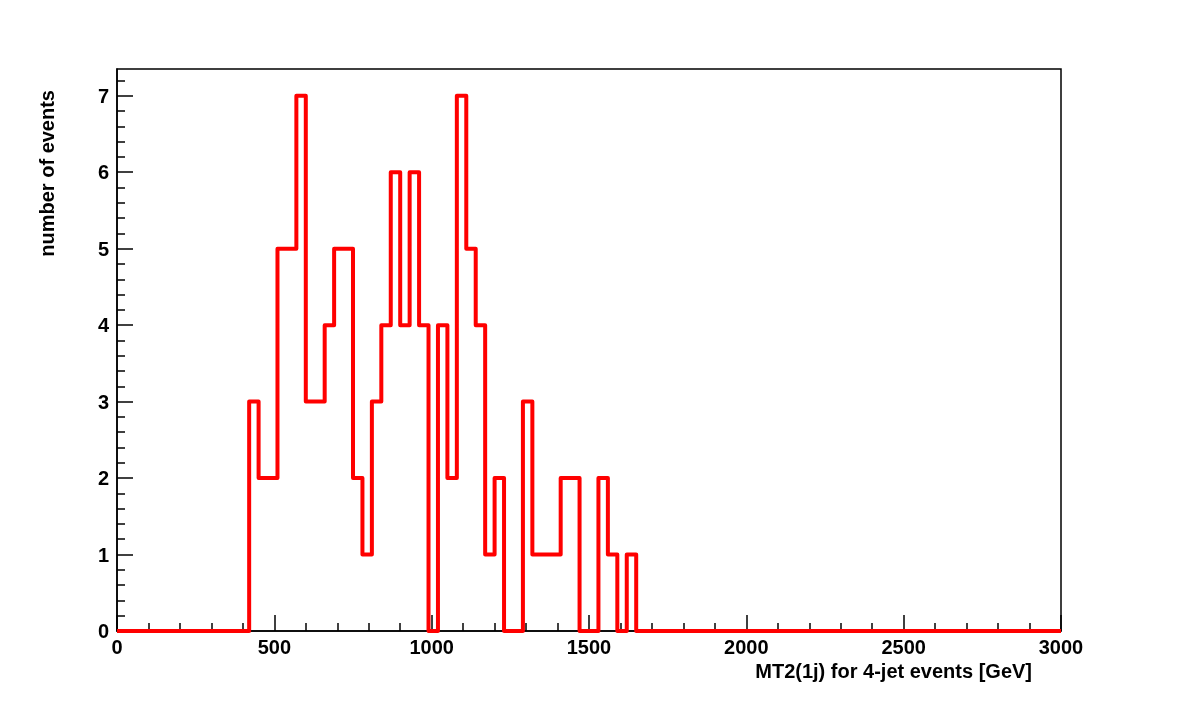 The height and width of the screenshot is (703, 1182). What do you see at coordinates (47, 173) in the screenshot?
I see `y-axis-title: number of events` at bounding box center [47, 173].